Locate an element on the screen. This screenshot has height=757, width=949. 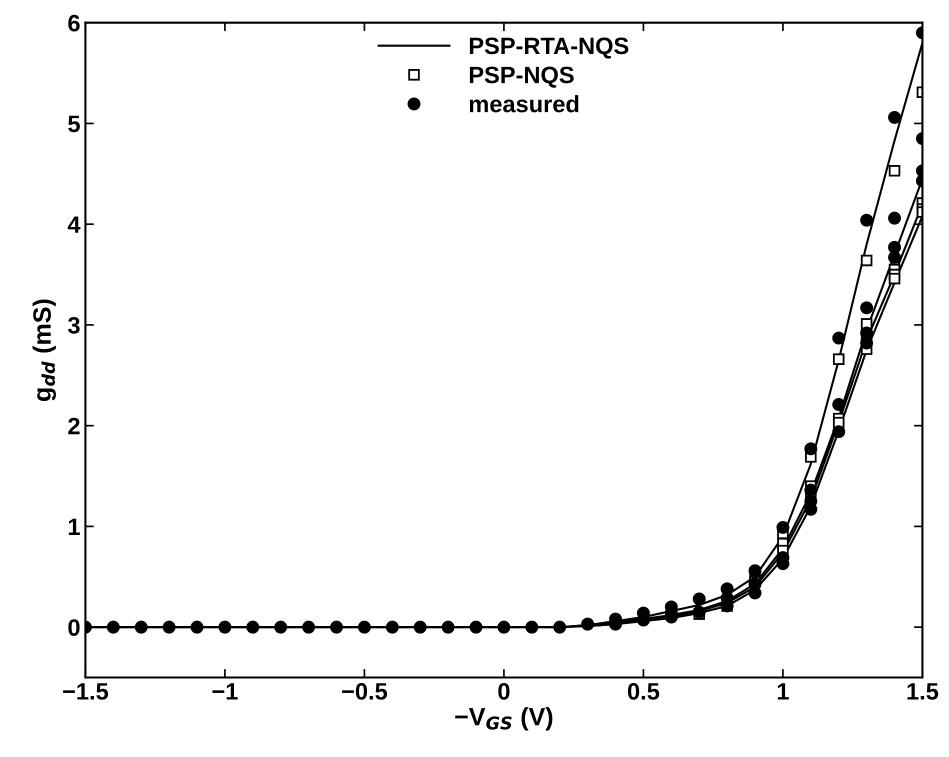
y-tick-label: 2 is located at coordinates (74, 426).